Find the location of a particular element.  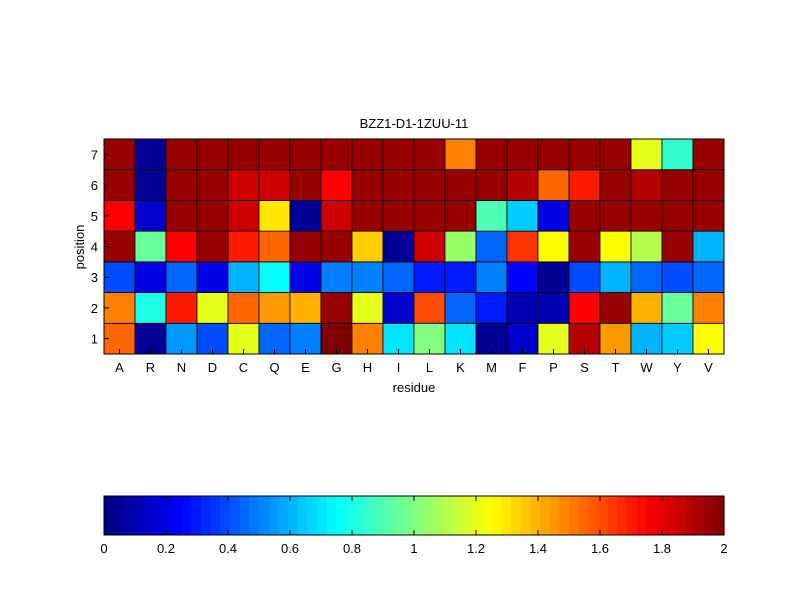

y-tick-label: 1 is located at coordinates (94, 339).